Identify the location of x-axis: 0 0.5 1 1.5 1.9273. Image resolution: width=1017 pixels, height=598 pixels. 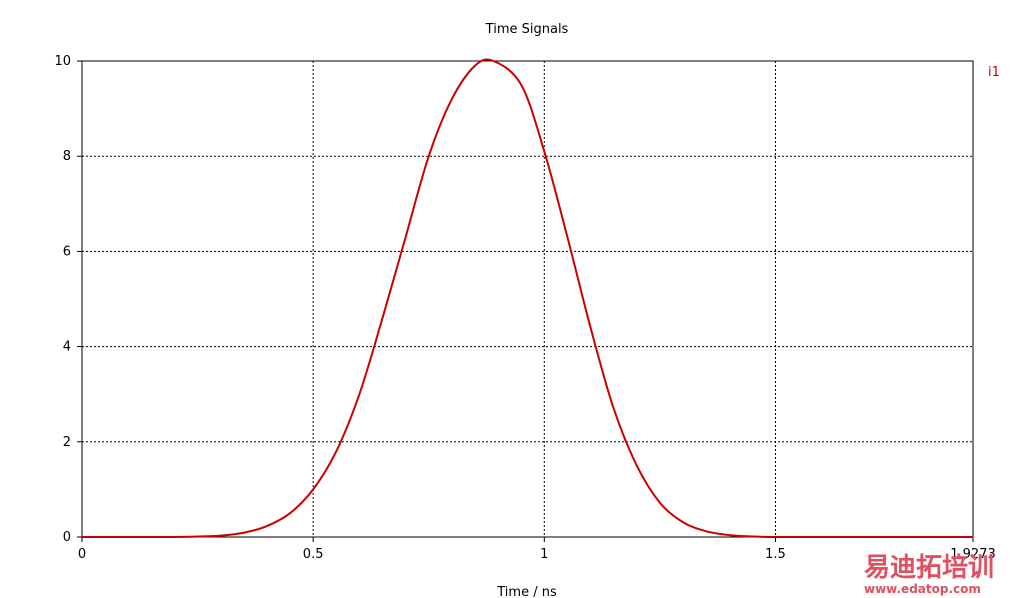
(537, 549).